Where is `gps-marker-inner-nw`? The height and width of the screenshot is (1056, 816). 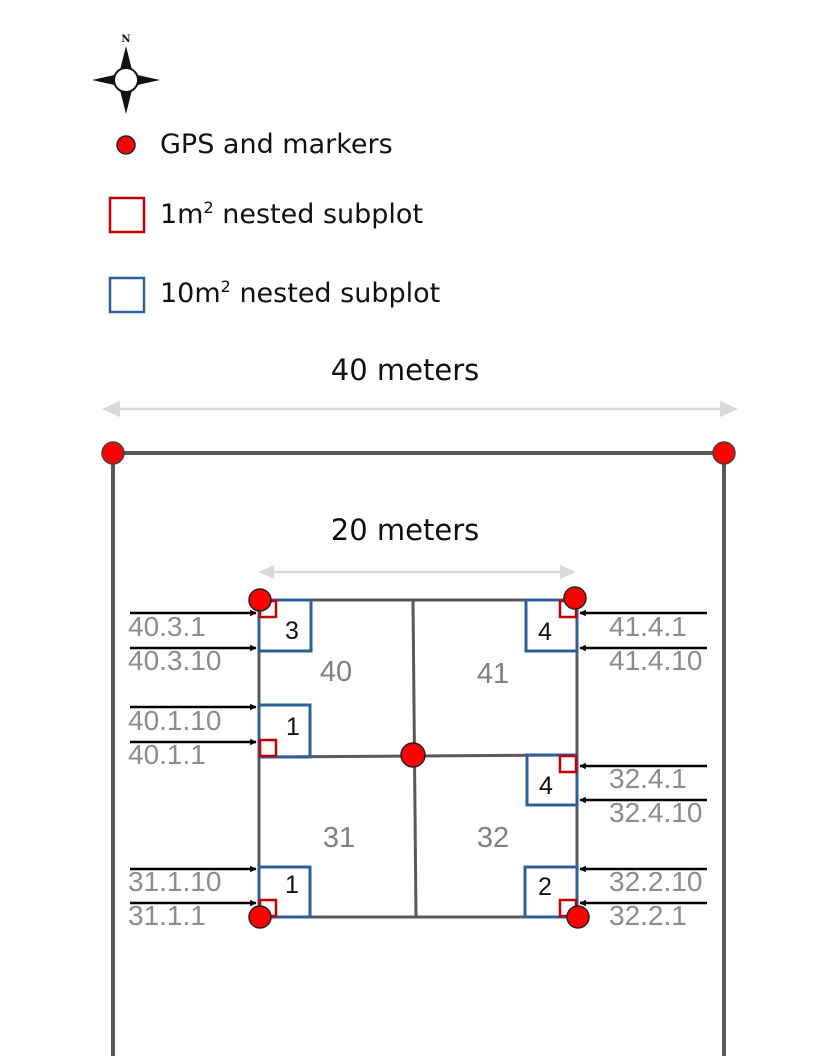
gps-marker-inner-nw is located at coordinates (260, 600).